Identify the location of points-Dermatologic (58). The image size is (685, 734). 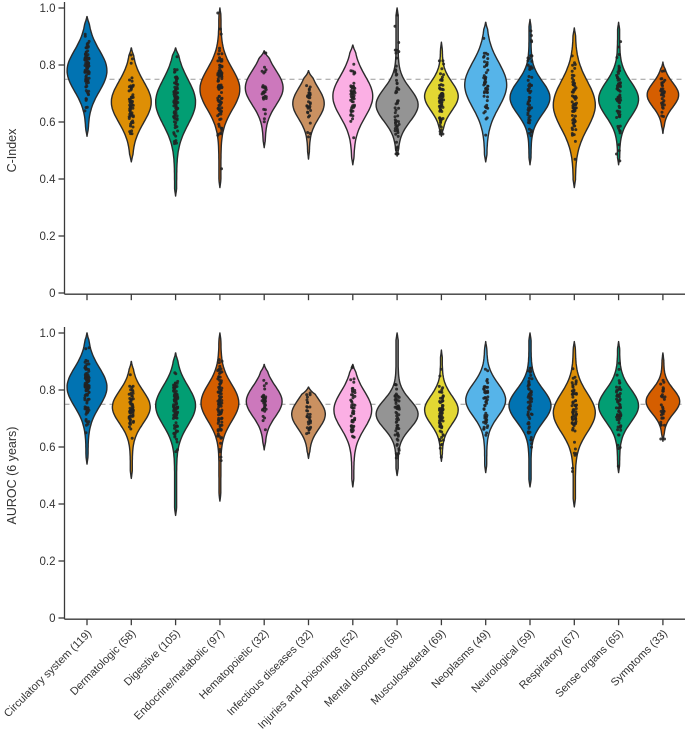
(131, 406).